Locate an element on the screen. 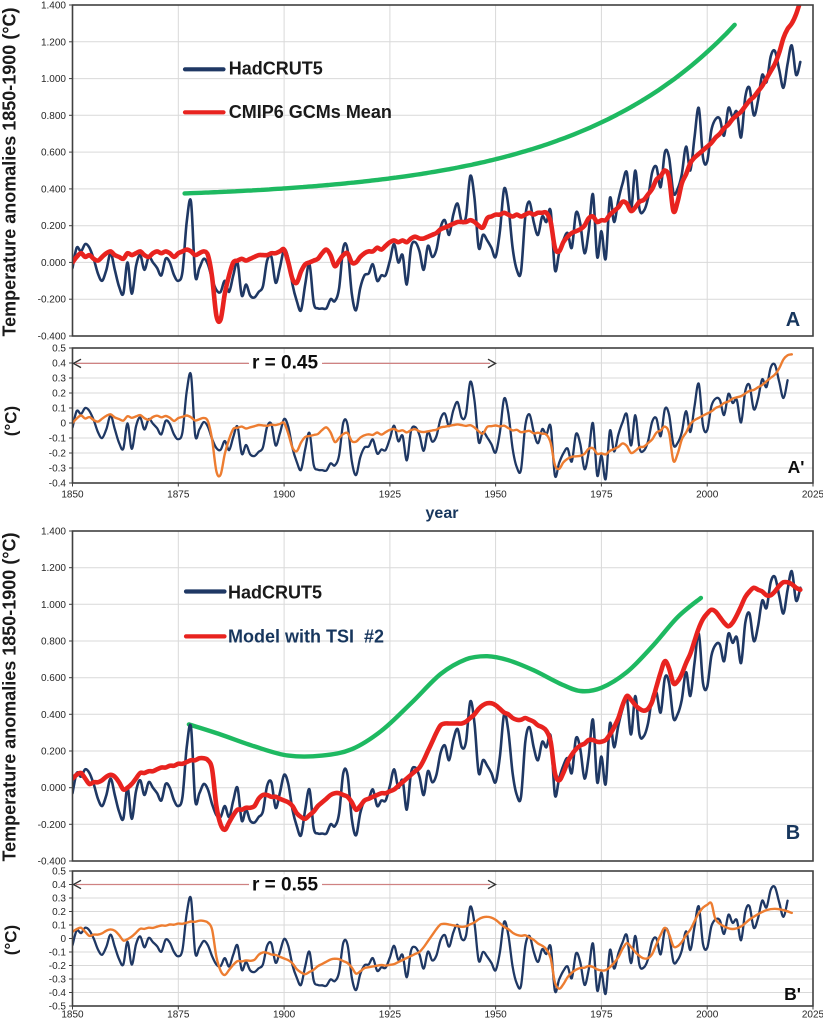  svg-text: B is located at coordinates (793, 833).